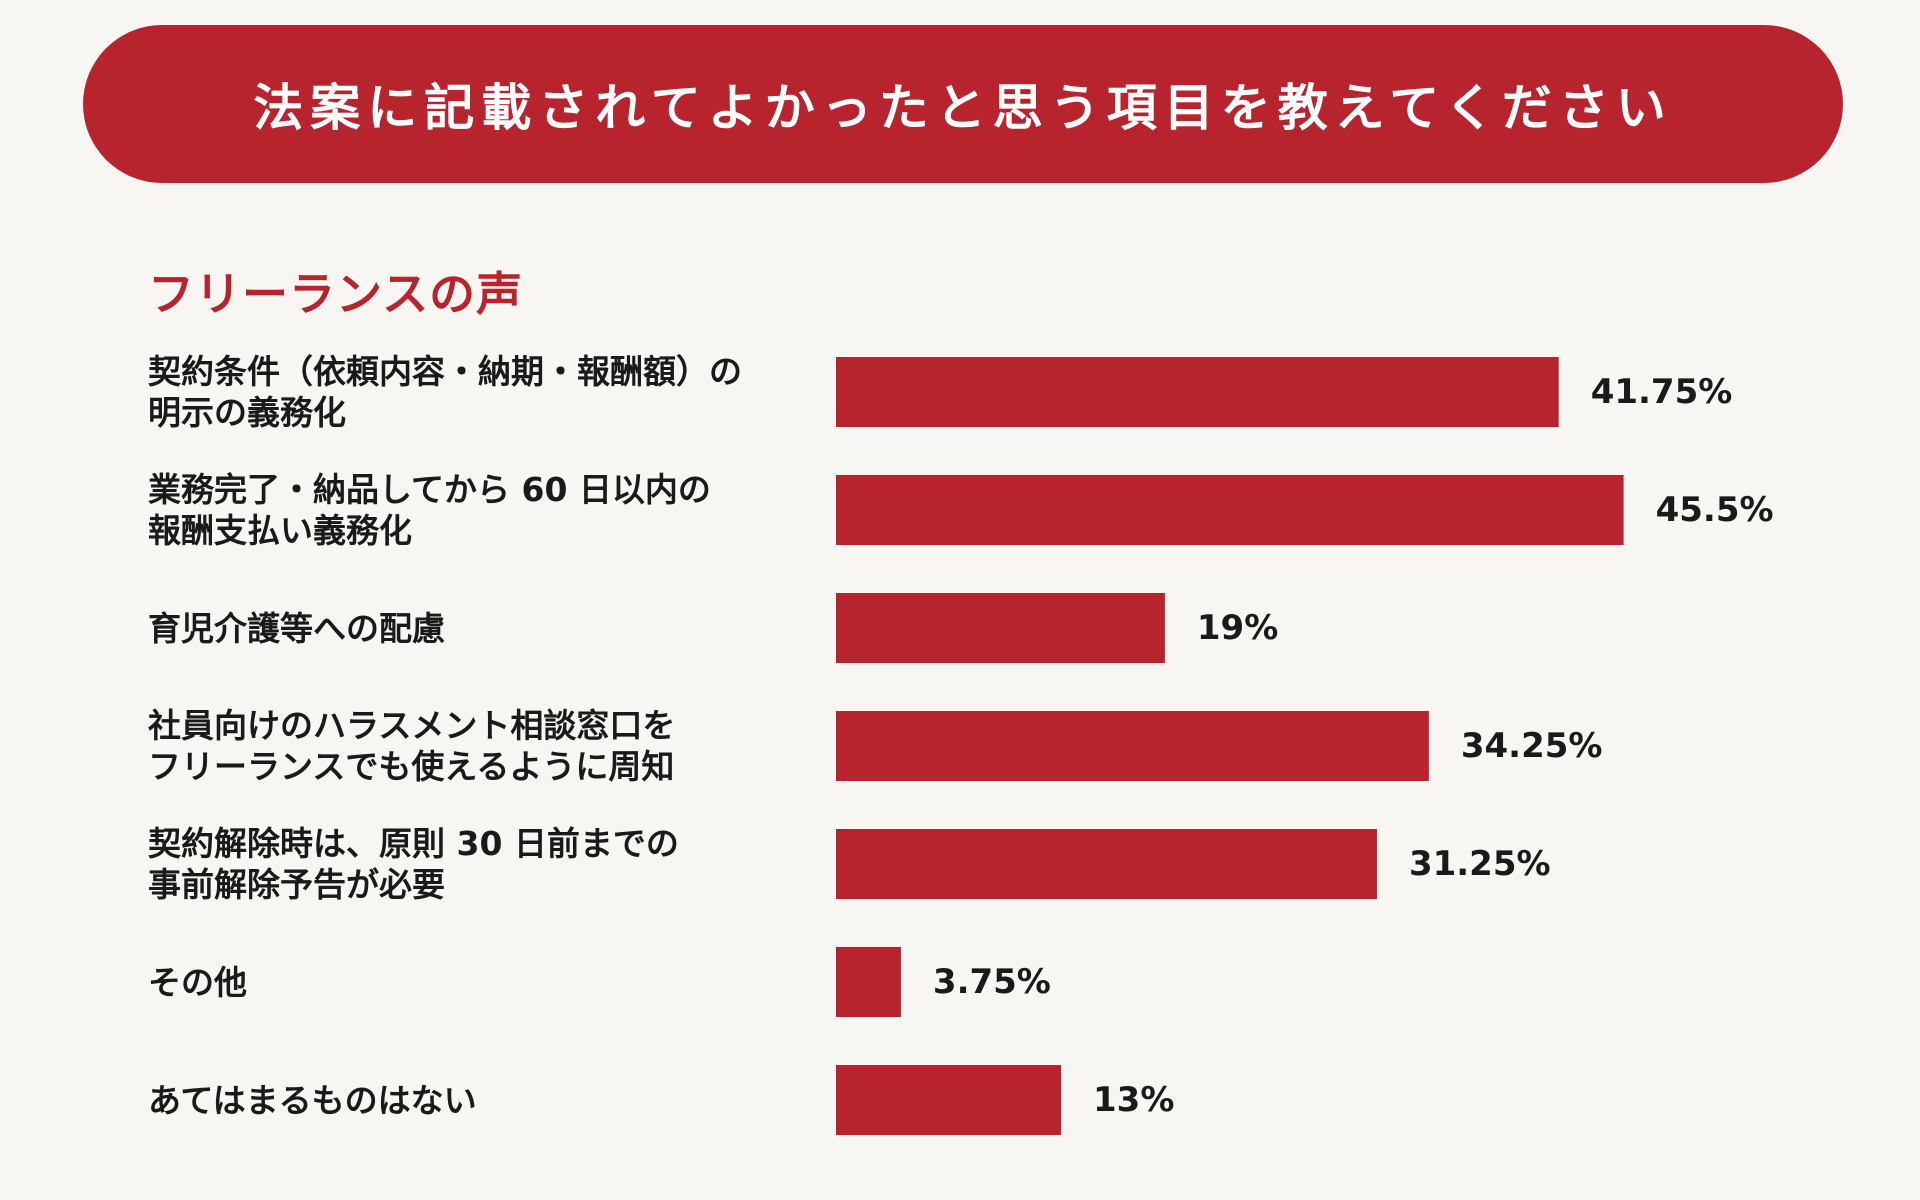 This screenshot has height=1200, width=1920. I want to click on value-label-7: 13%, so click(1134, 1100).